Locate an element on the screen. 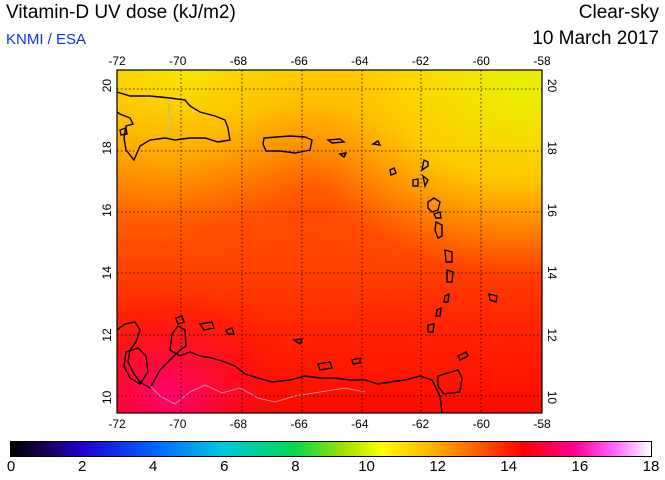 The width and height of the screenshot is (665, 480). guadeloupe-coast is located at coordinates (434, 205).